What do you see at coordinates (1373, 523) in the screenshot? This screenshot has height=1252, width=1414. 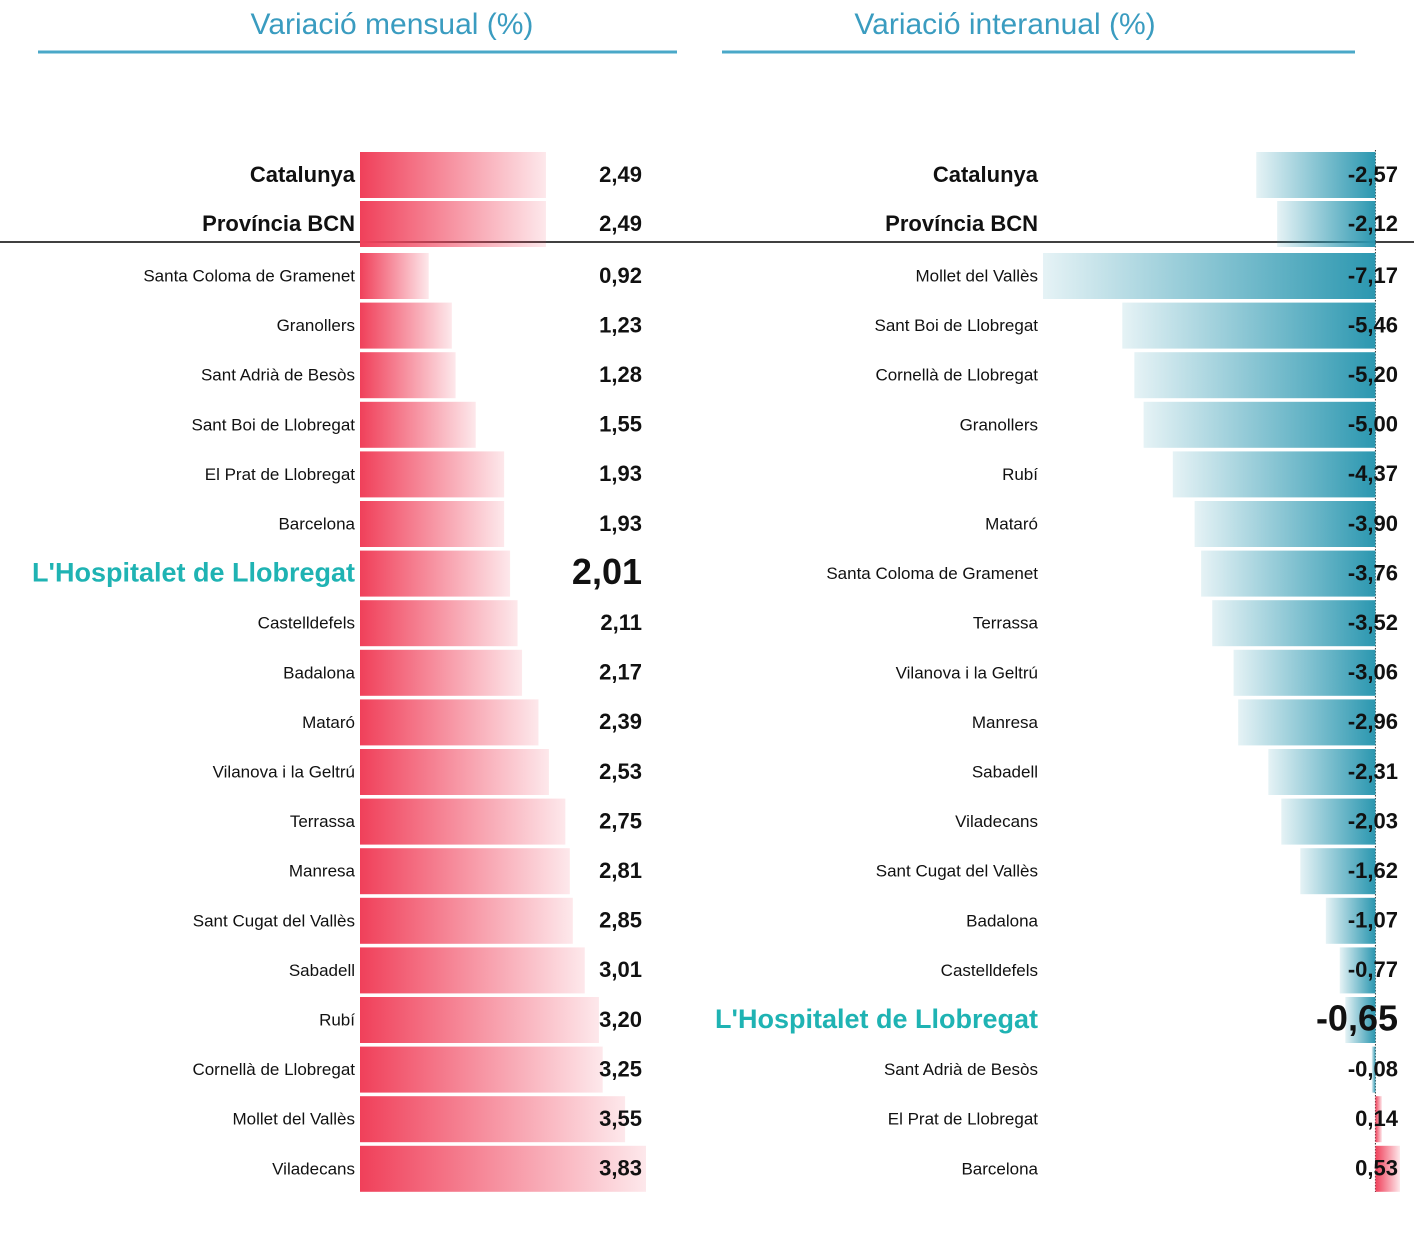 I see `value-label: -3,90` at bounding box center [1373, 523].